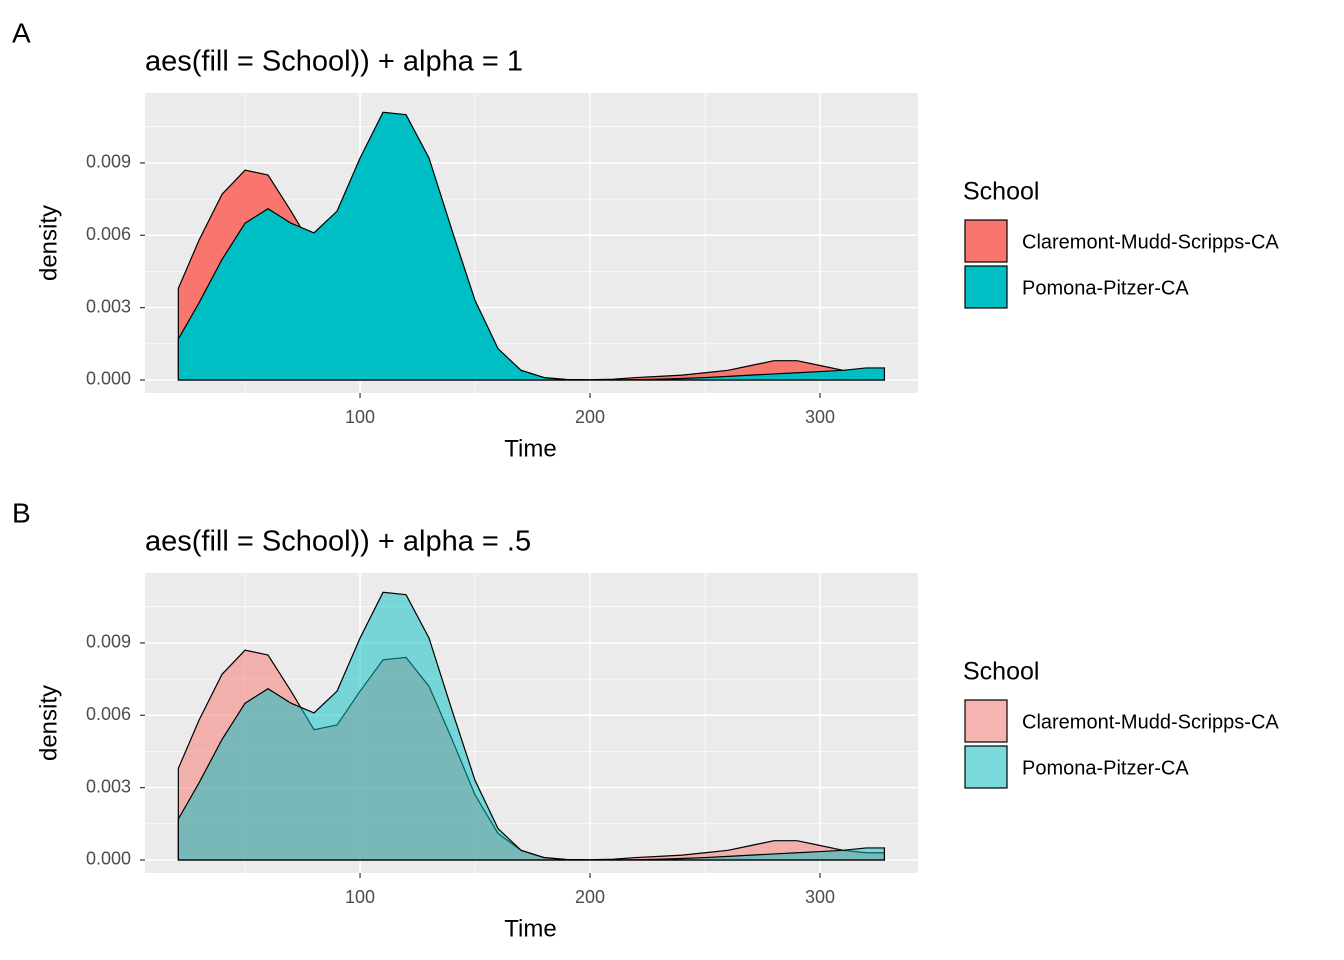 Image resolution: width=1344 pixels, height=960 pixels. Describe the element at coordinates (334, 62) in the screenshot. I see `chart-title: aes(fill = School)) + alpha = 1` at that location.